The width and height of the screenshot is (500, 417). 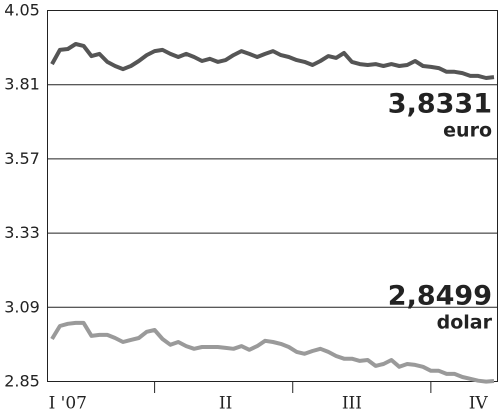 I want to click on y-tick-label: 3.81, so click(x=22, y=84).